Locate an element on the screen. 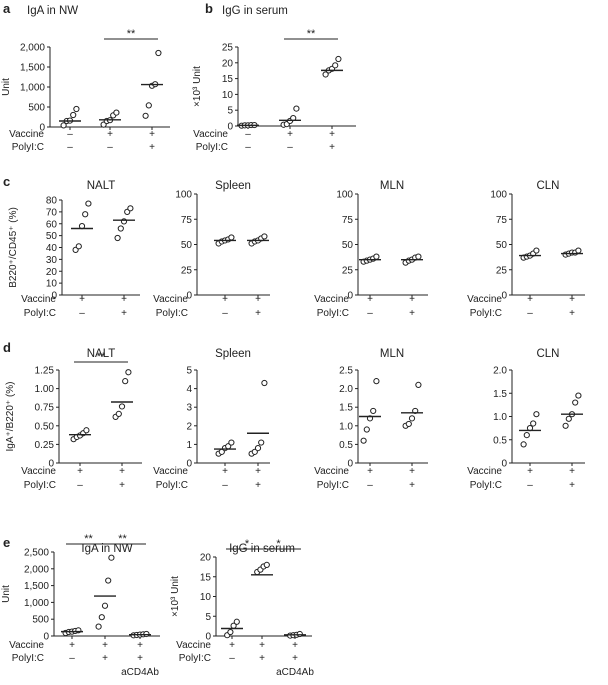  y-tick-label: 2 is located at coordinates (189, 426).